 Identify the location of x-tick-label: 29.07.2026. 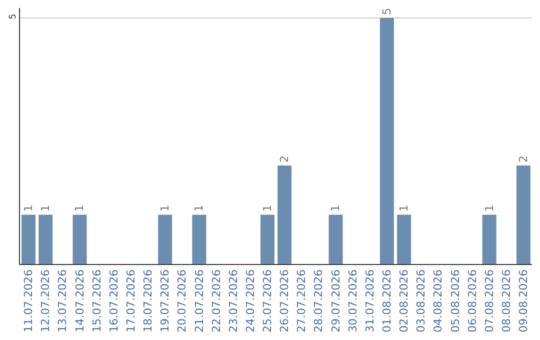
(335, 300).